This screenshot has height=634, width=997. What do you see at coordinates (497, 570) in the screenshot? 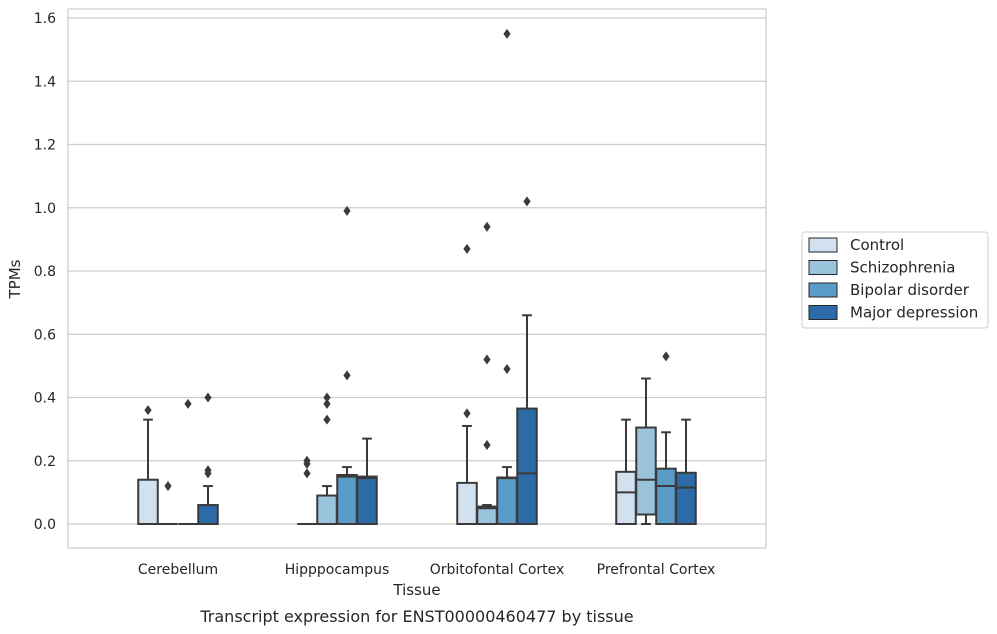
I see `x-tick-label: Orbitofontal Cortex` at bounding box center [497, 570].